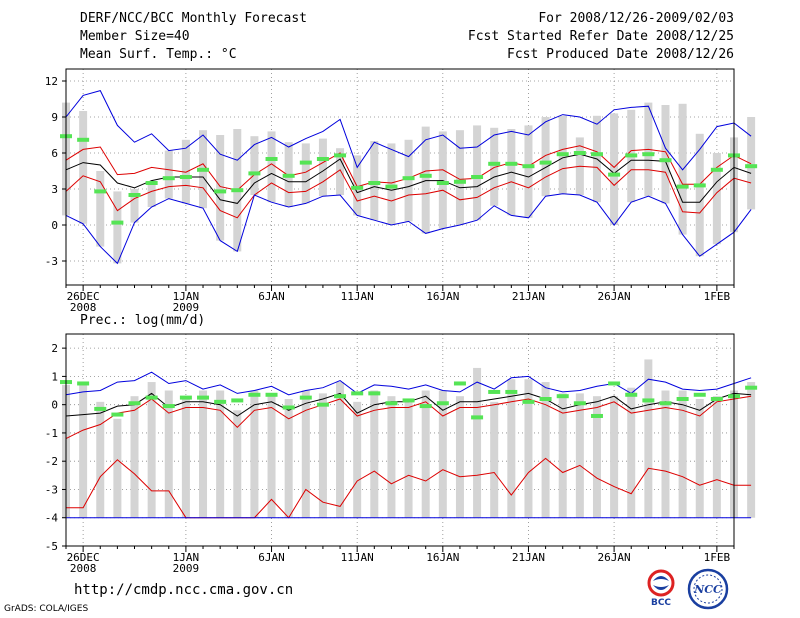  Describe the element at coordinates (51, 261) in the screenshot. I see `top-ytick-label: -3` at that location.